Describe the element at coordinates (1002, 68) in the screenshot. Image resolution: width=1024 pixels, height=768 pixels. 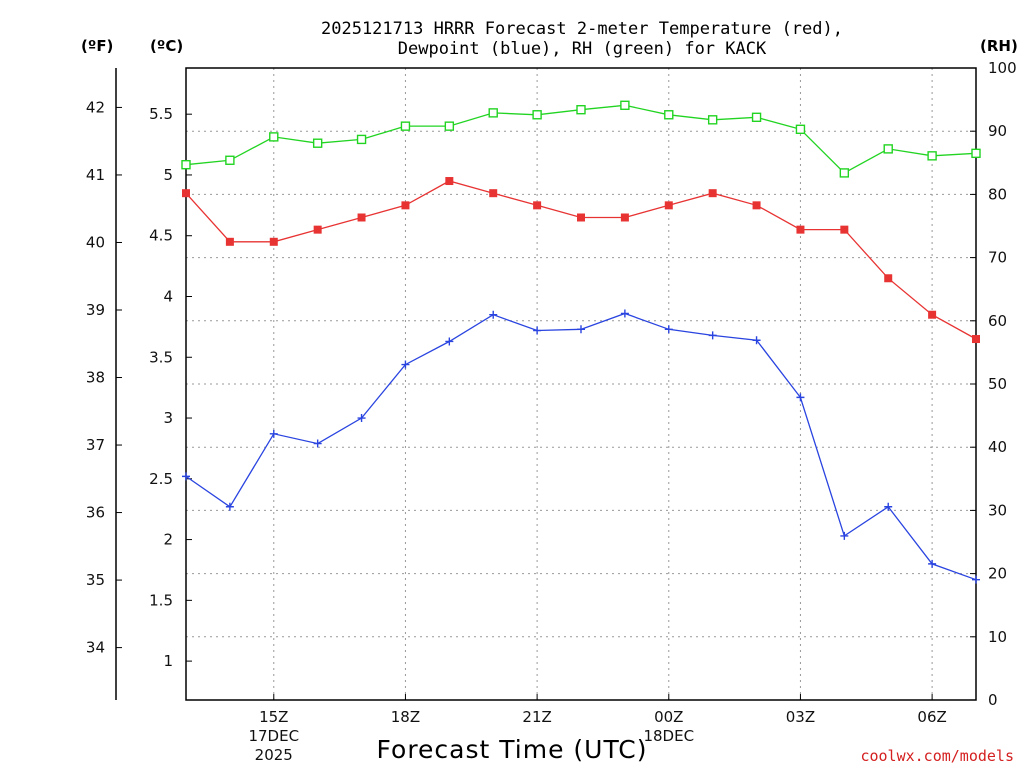
I see `rh-tick-label: 100` at that location.